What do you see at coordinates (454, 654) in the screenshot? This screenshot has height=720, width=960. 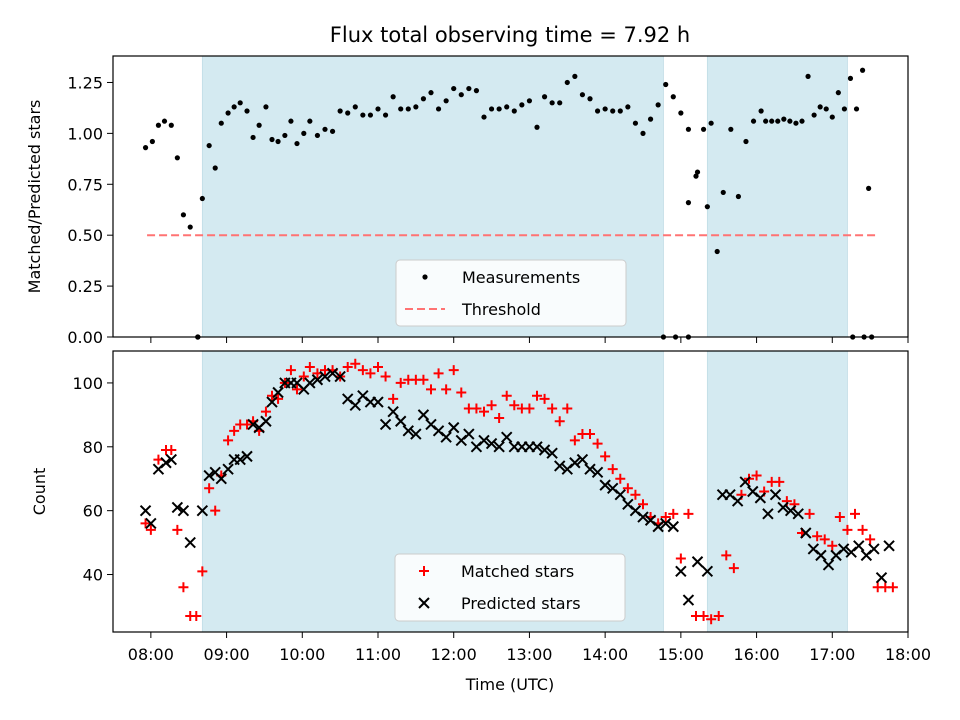 I see `x-tick-label: 12:00` at bounding box center [454, 654].